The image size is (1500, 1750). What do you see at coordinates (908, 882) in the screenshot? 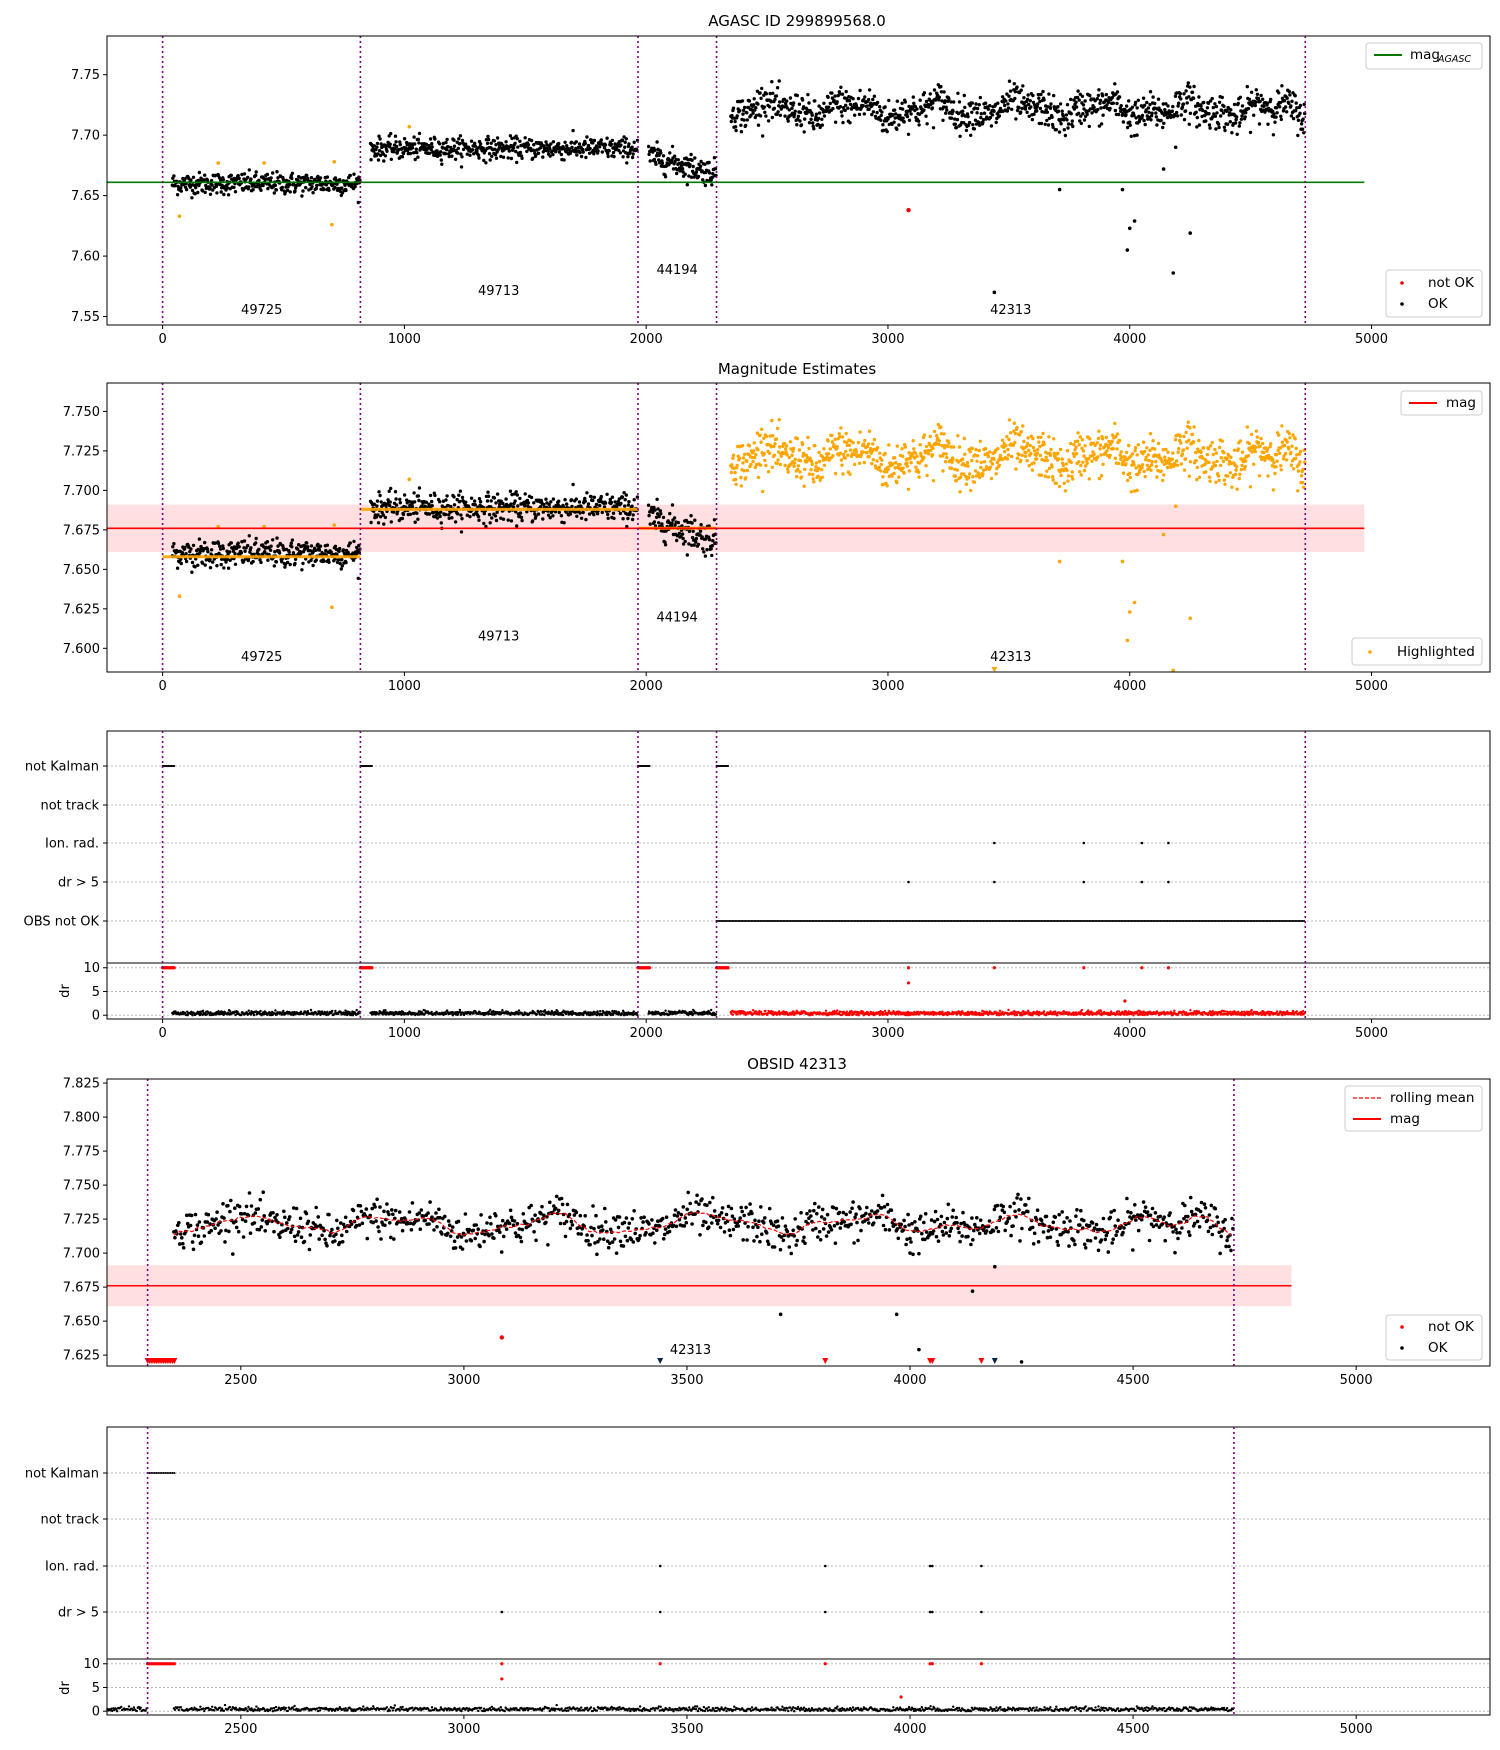
I see `dr-gt5-point` at bounding box center [908, 882].